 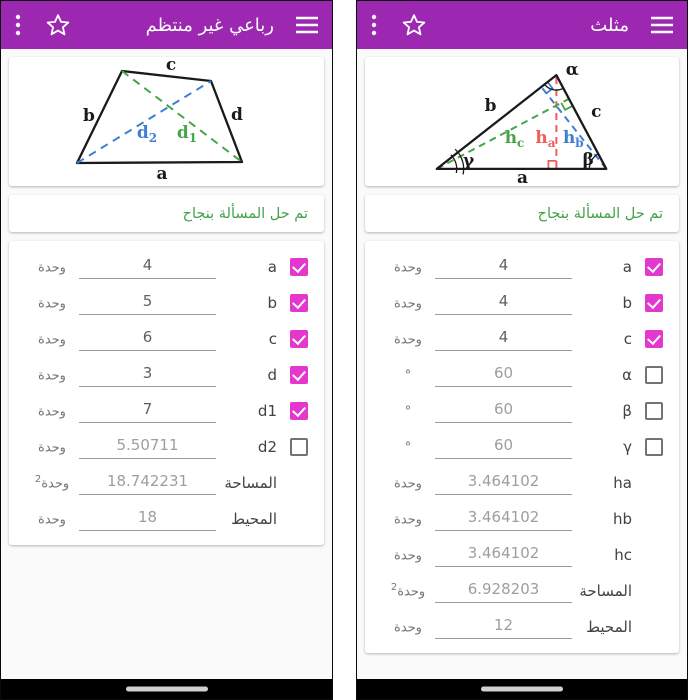 What do you see at coordinates (159, 121) in the screenshot?
I see `quadrilateral-diagram: c b d a d2 d1` at bounding box center [159, 121].